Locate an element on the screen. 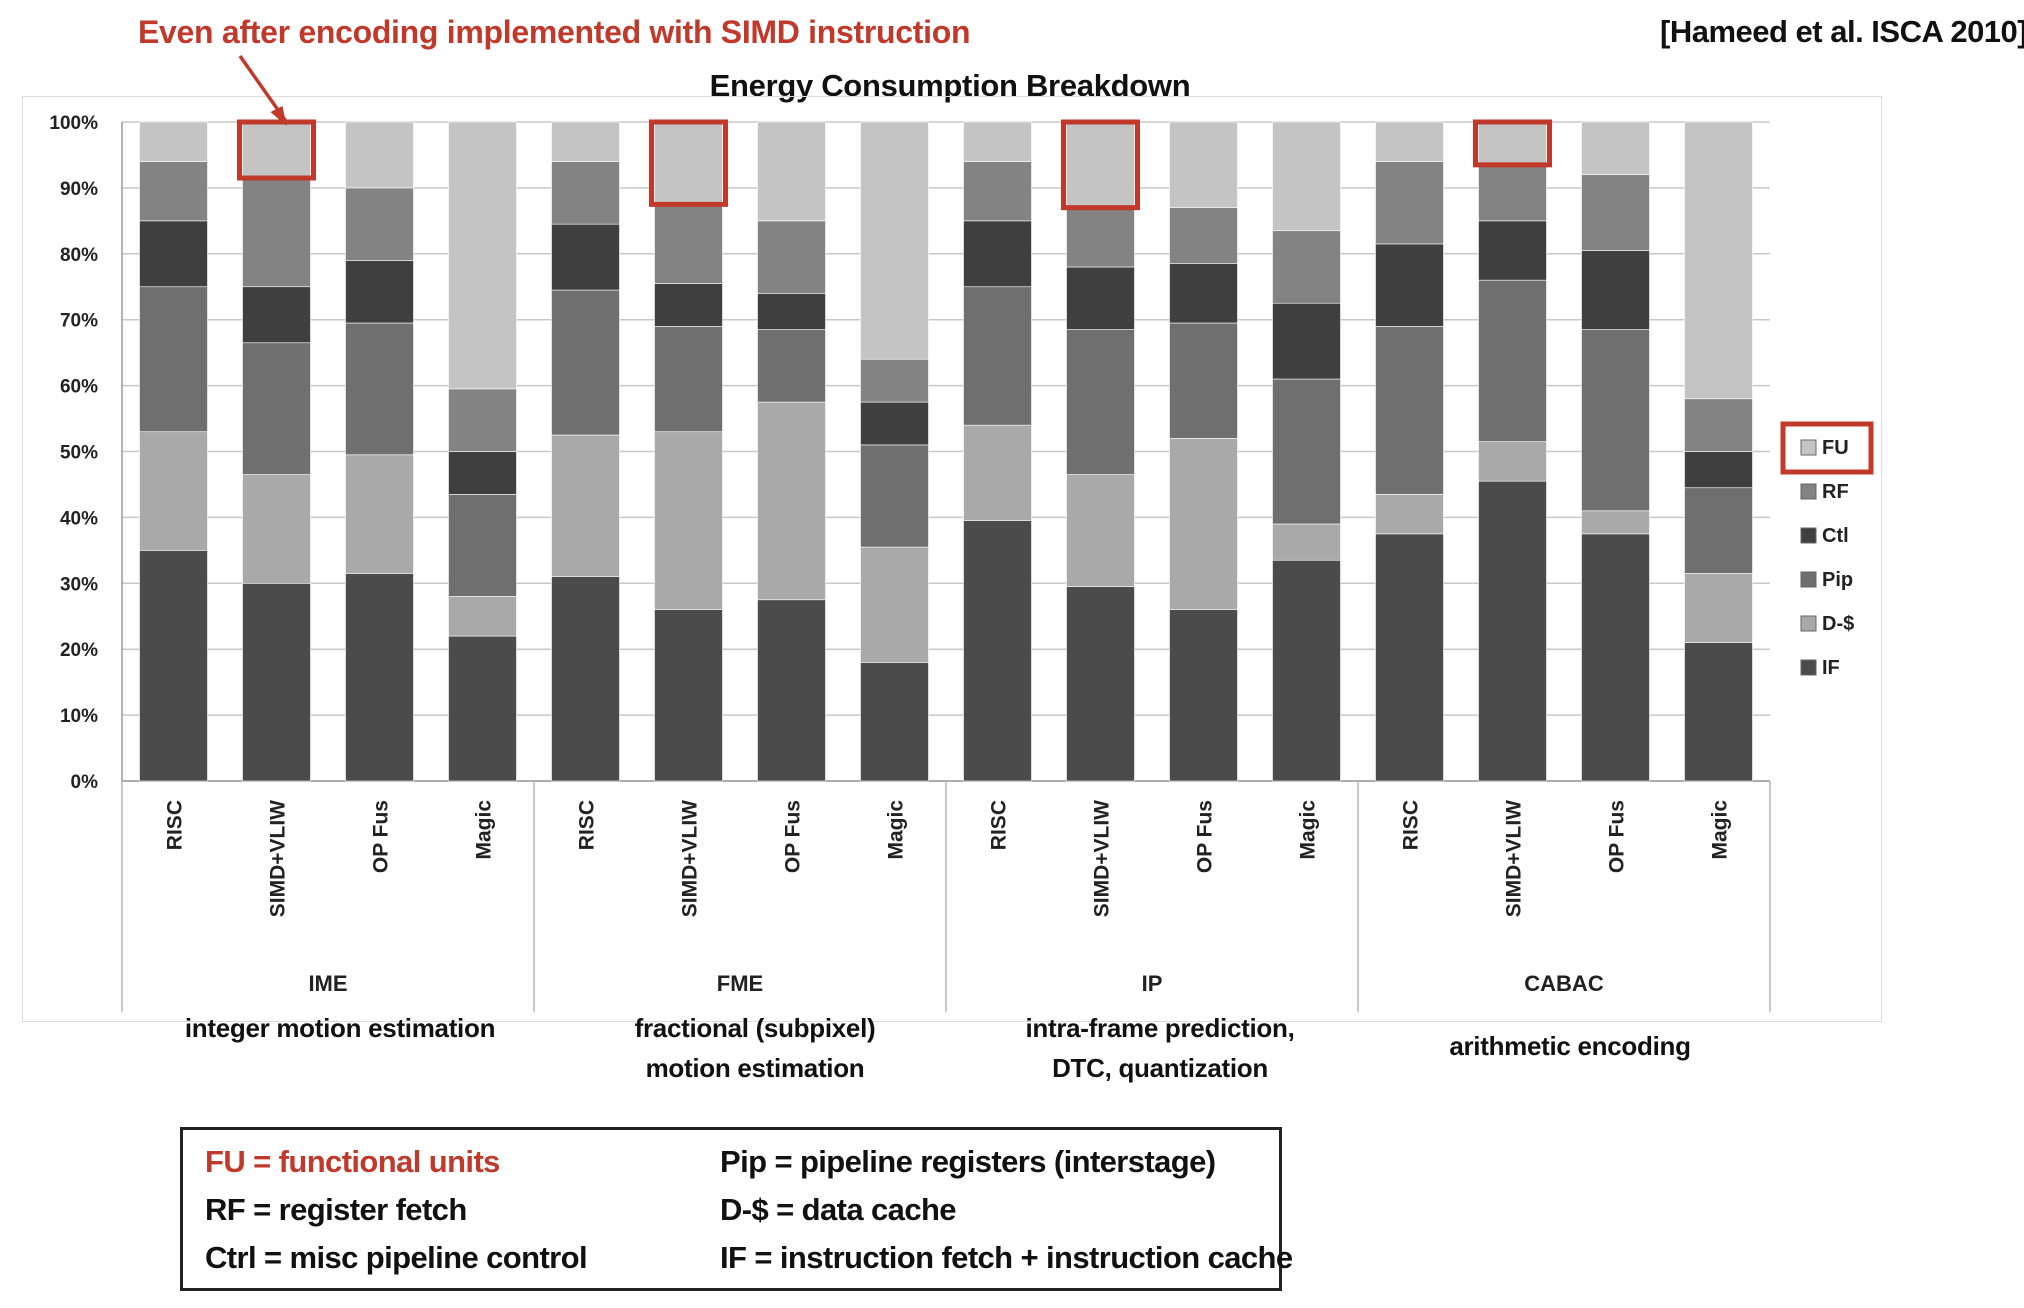 The image size is (2024, 1308). y-tick-label: 70% is located at coordinates (79, 321).